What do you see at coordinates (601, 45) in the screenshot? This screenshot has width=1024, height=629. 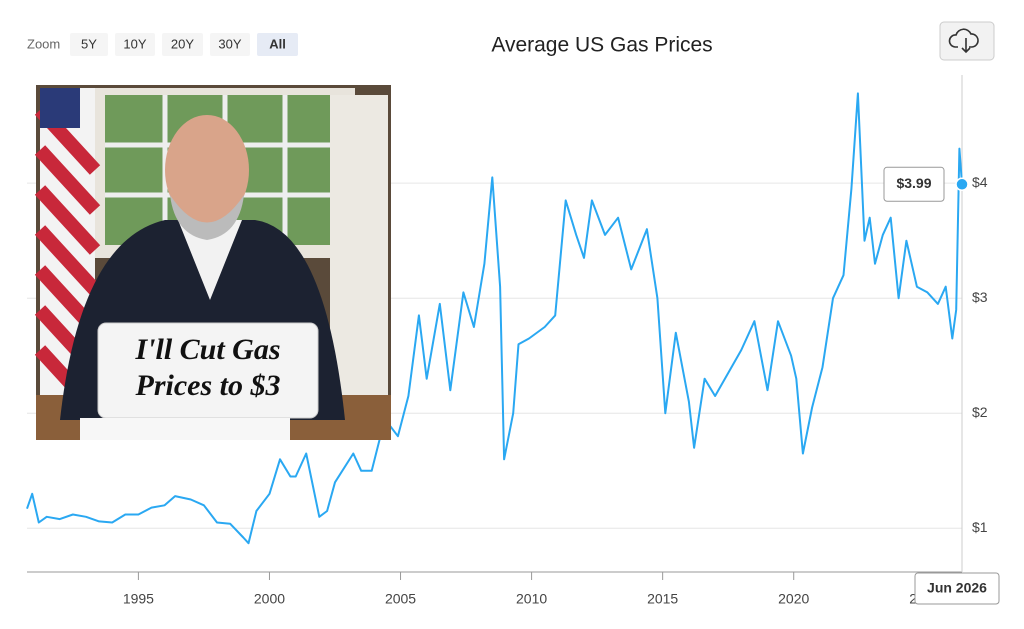 I see `chart-title: Average US Gas Prices` at bounding box center [601, 45].